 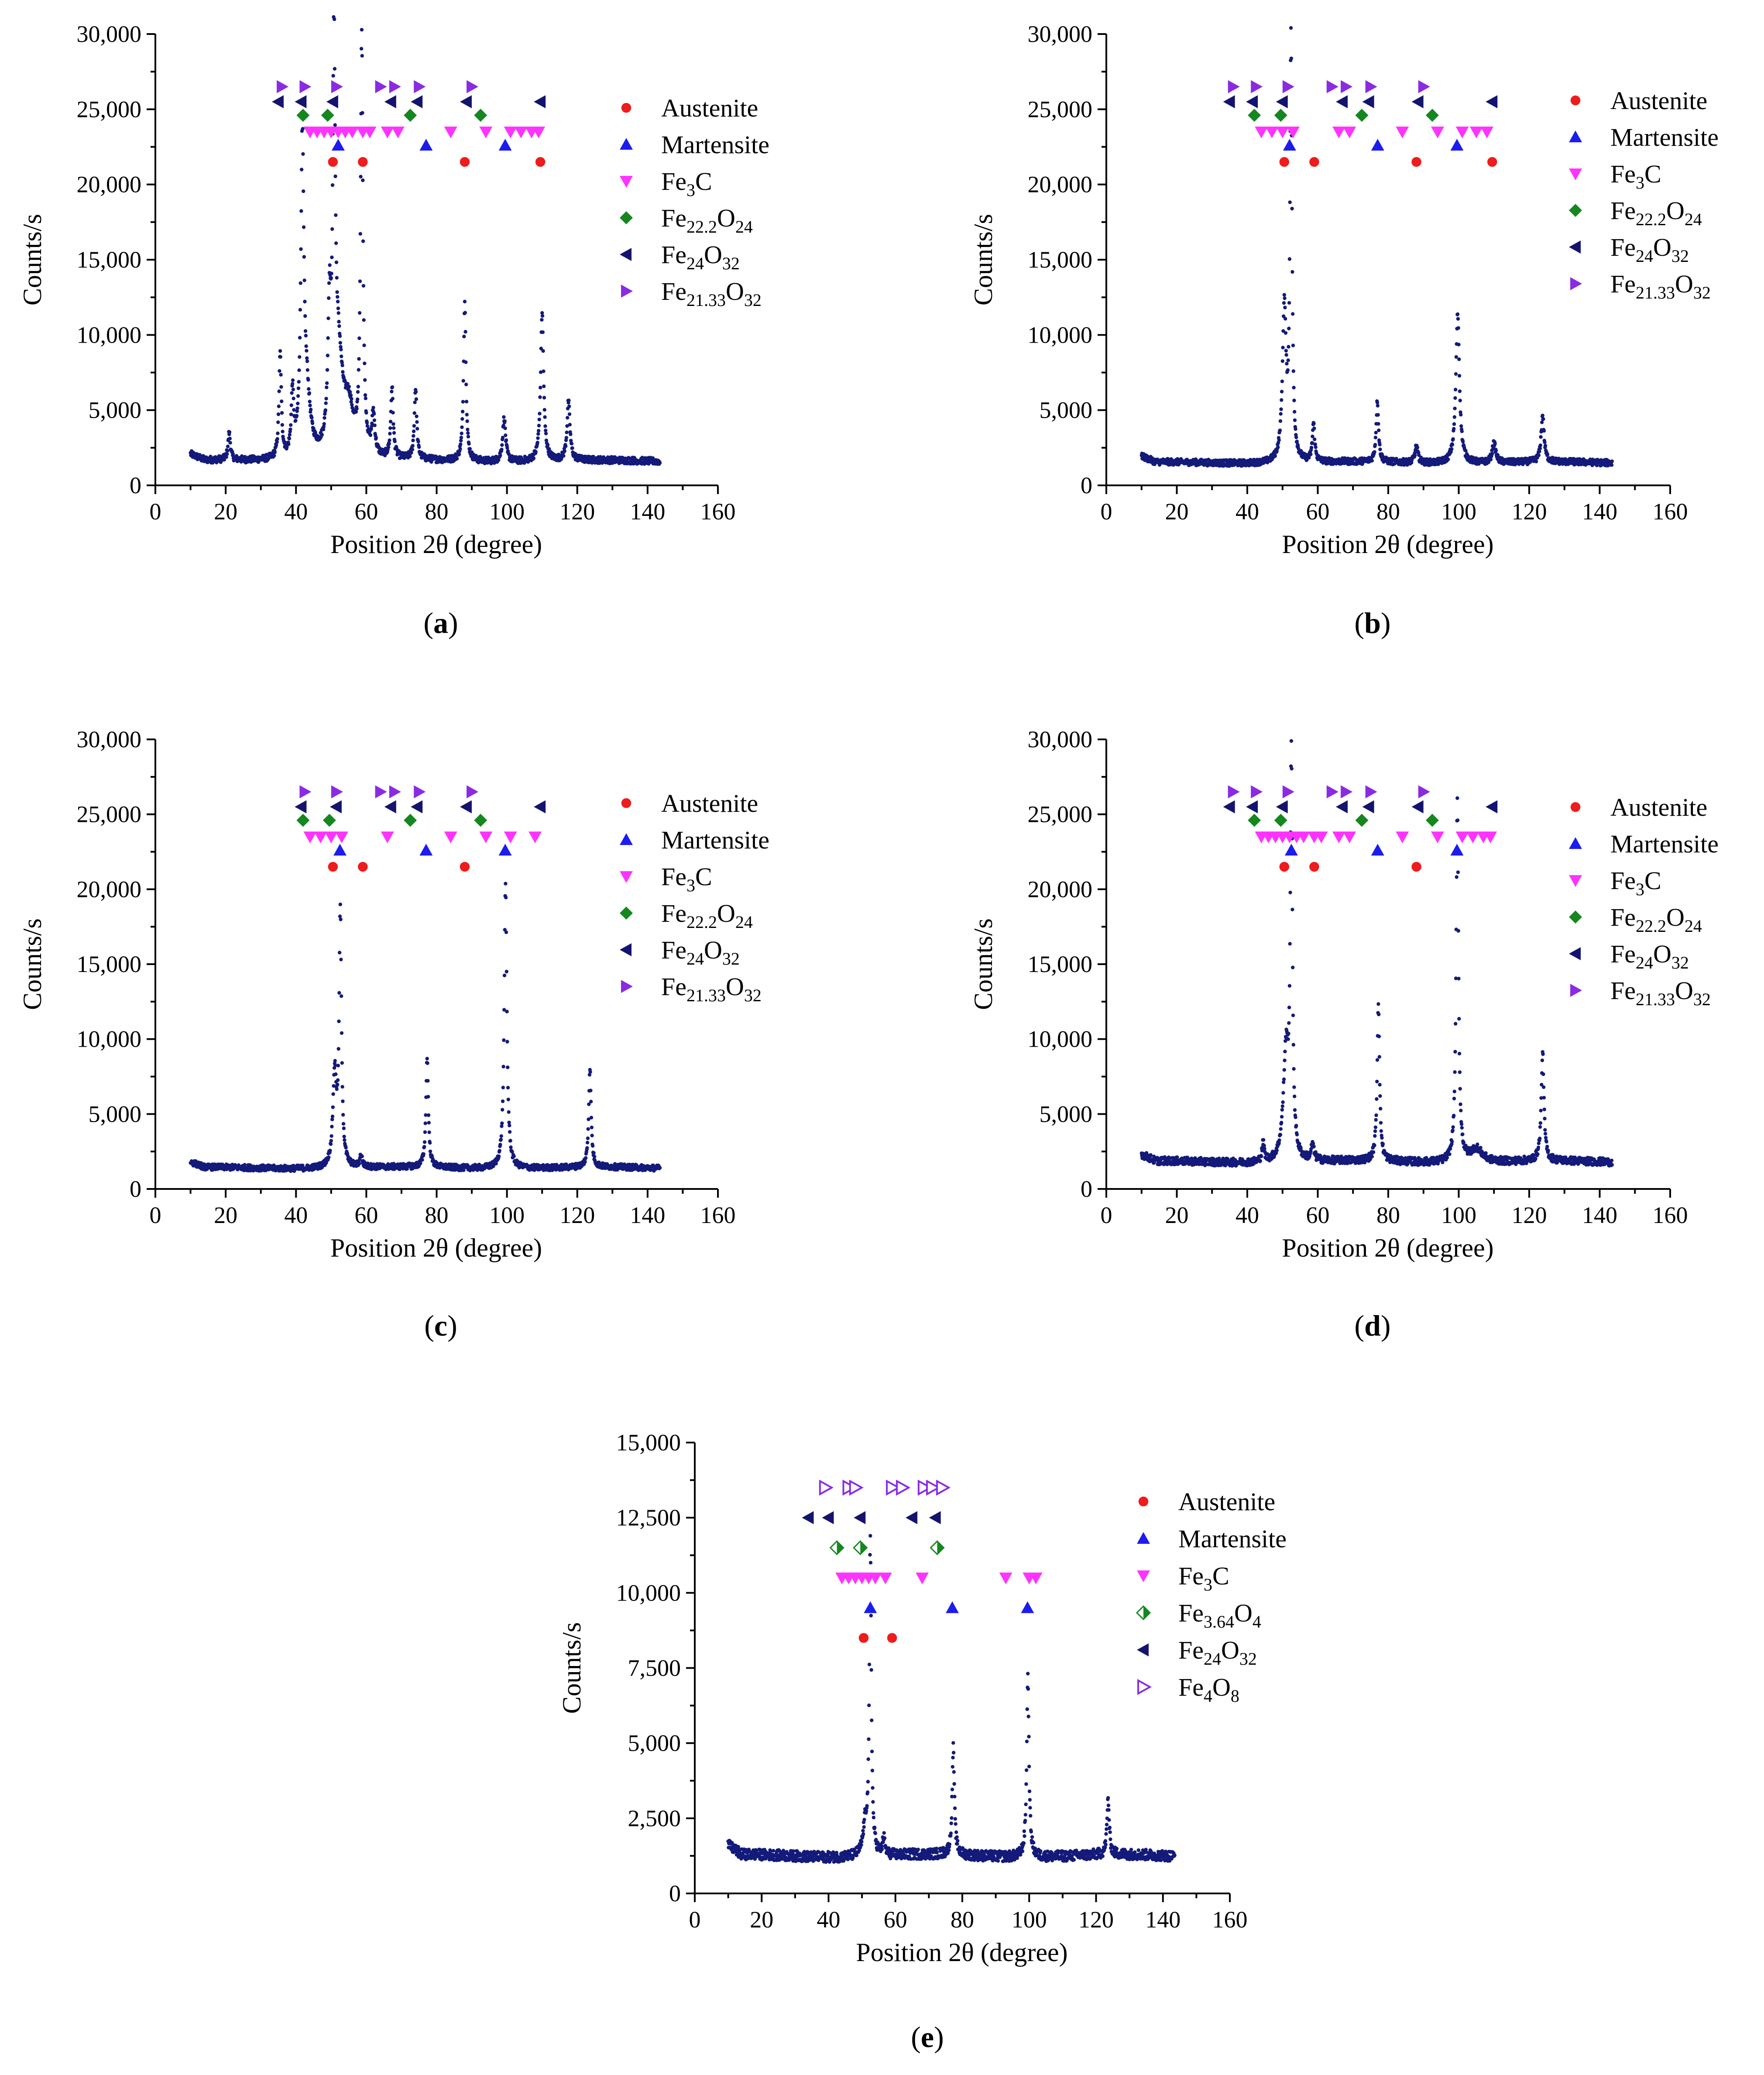 What do you see at coordinates (707, 220) in the screenshot?
I see `legend-entry: Fe22.2O24` at bounding box center [707, 220].